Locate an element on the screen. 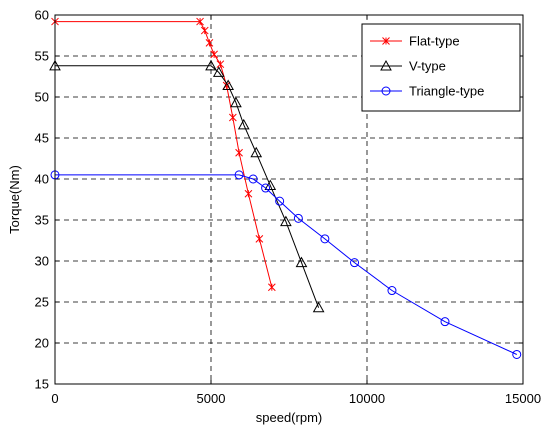 The height and width of the screenshot is (435, 550). x-tick-label: 5000 is located at coordinates (211, 398).